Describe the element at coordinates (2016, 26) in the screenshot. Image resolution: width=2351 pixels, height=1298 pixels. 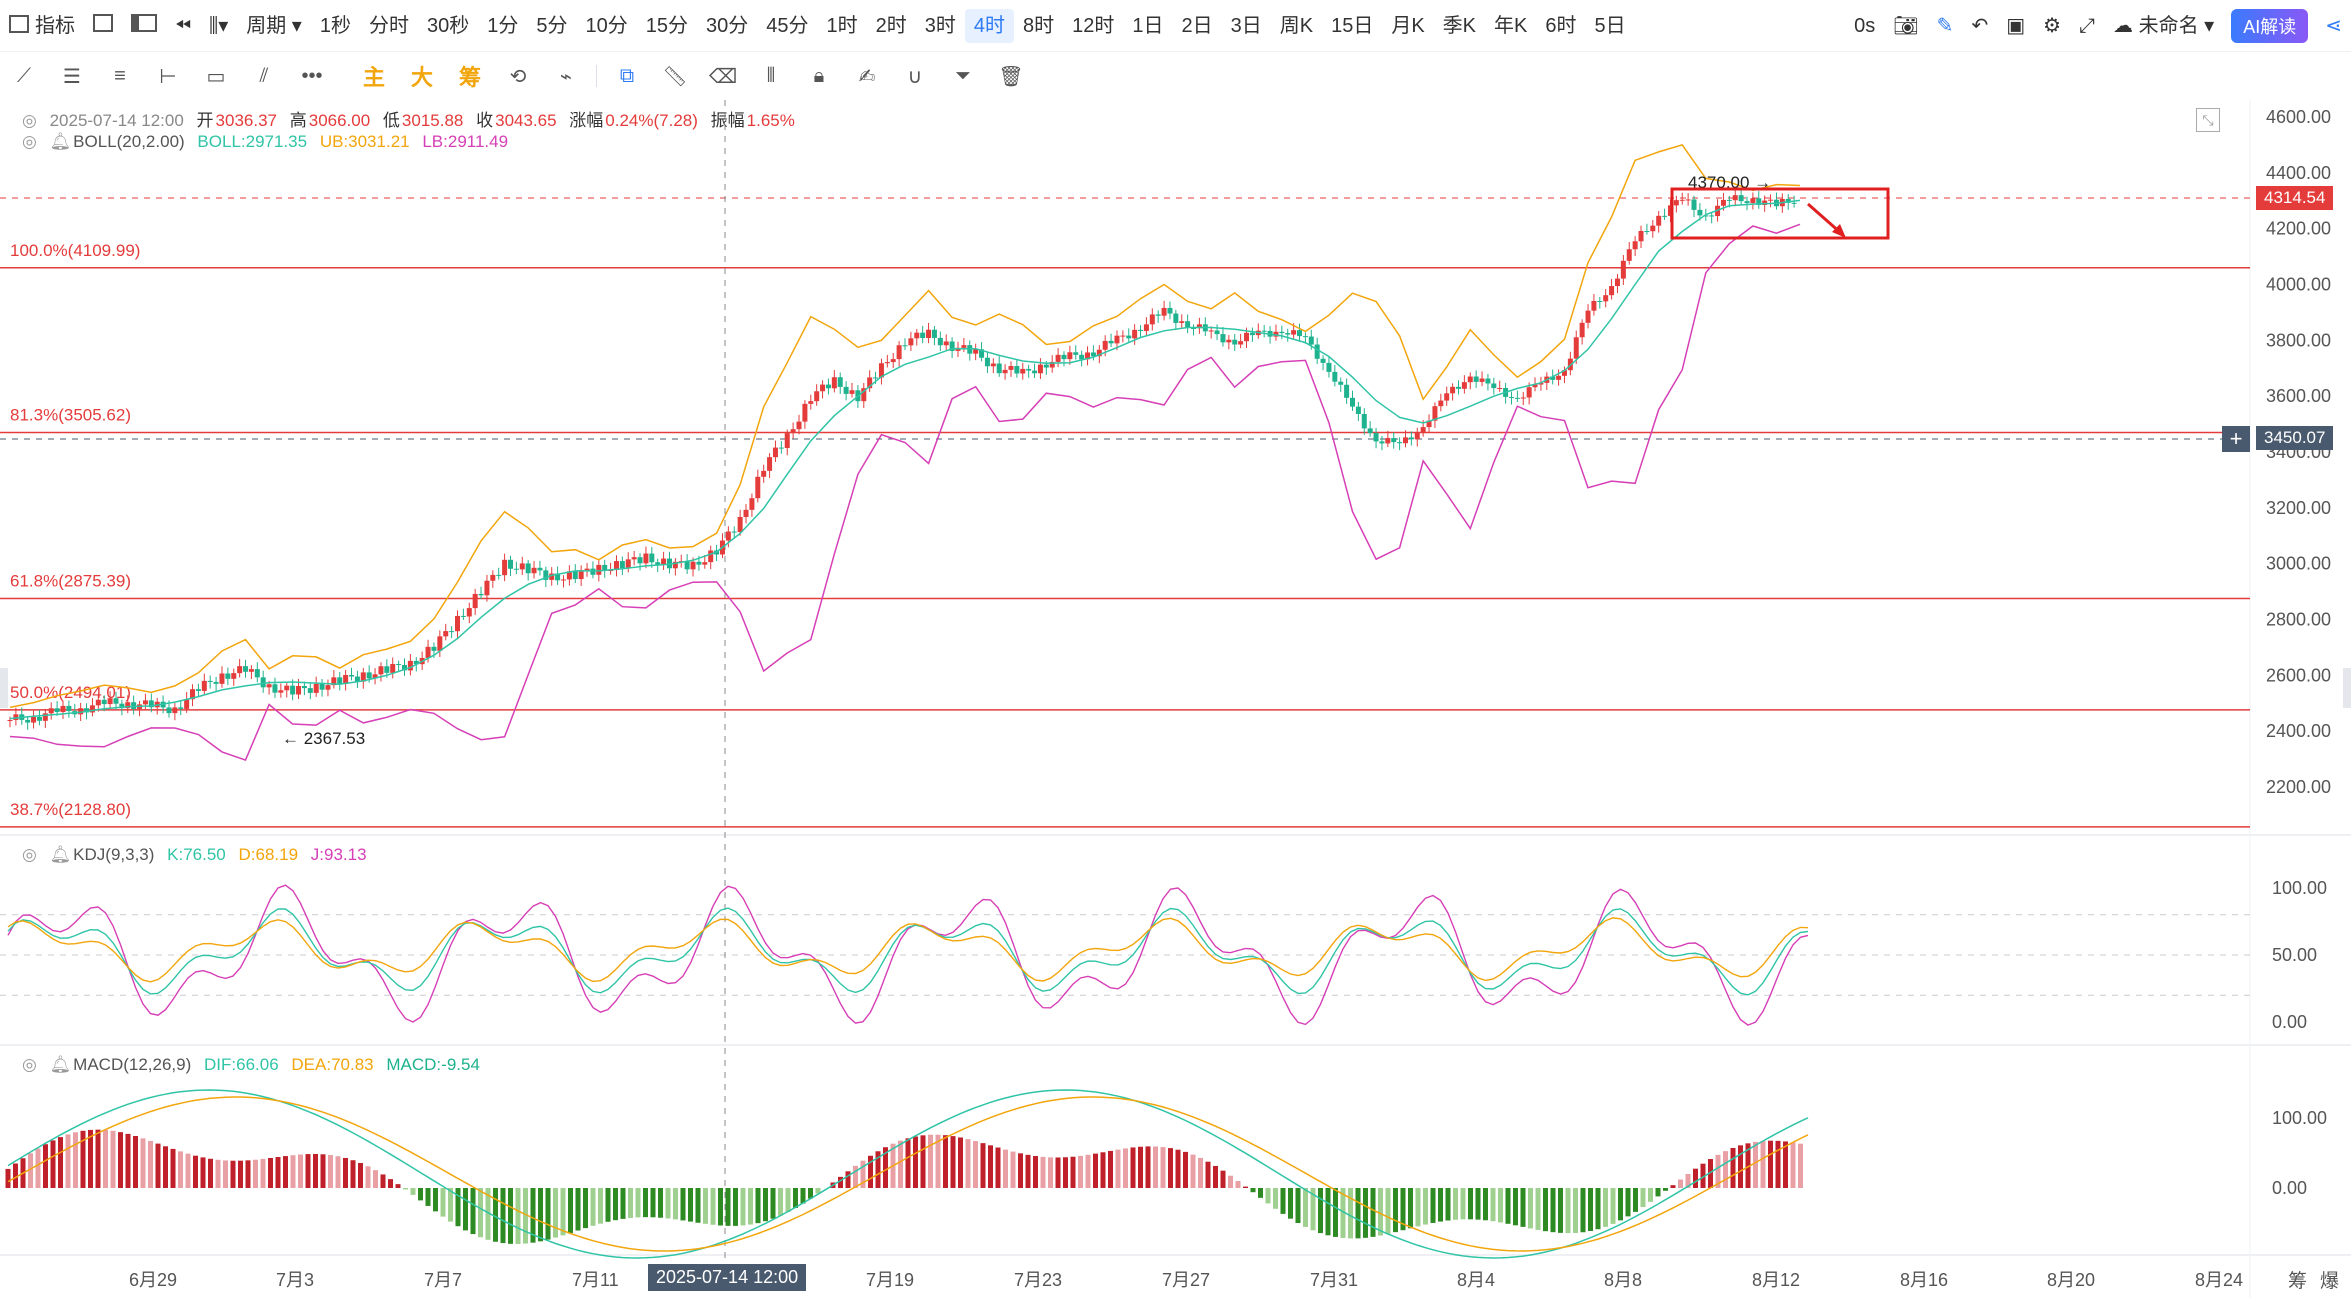
I see `snapshot-icon: ▣` at that location.